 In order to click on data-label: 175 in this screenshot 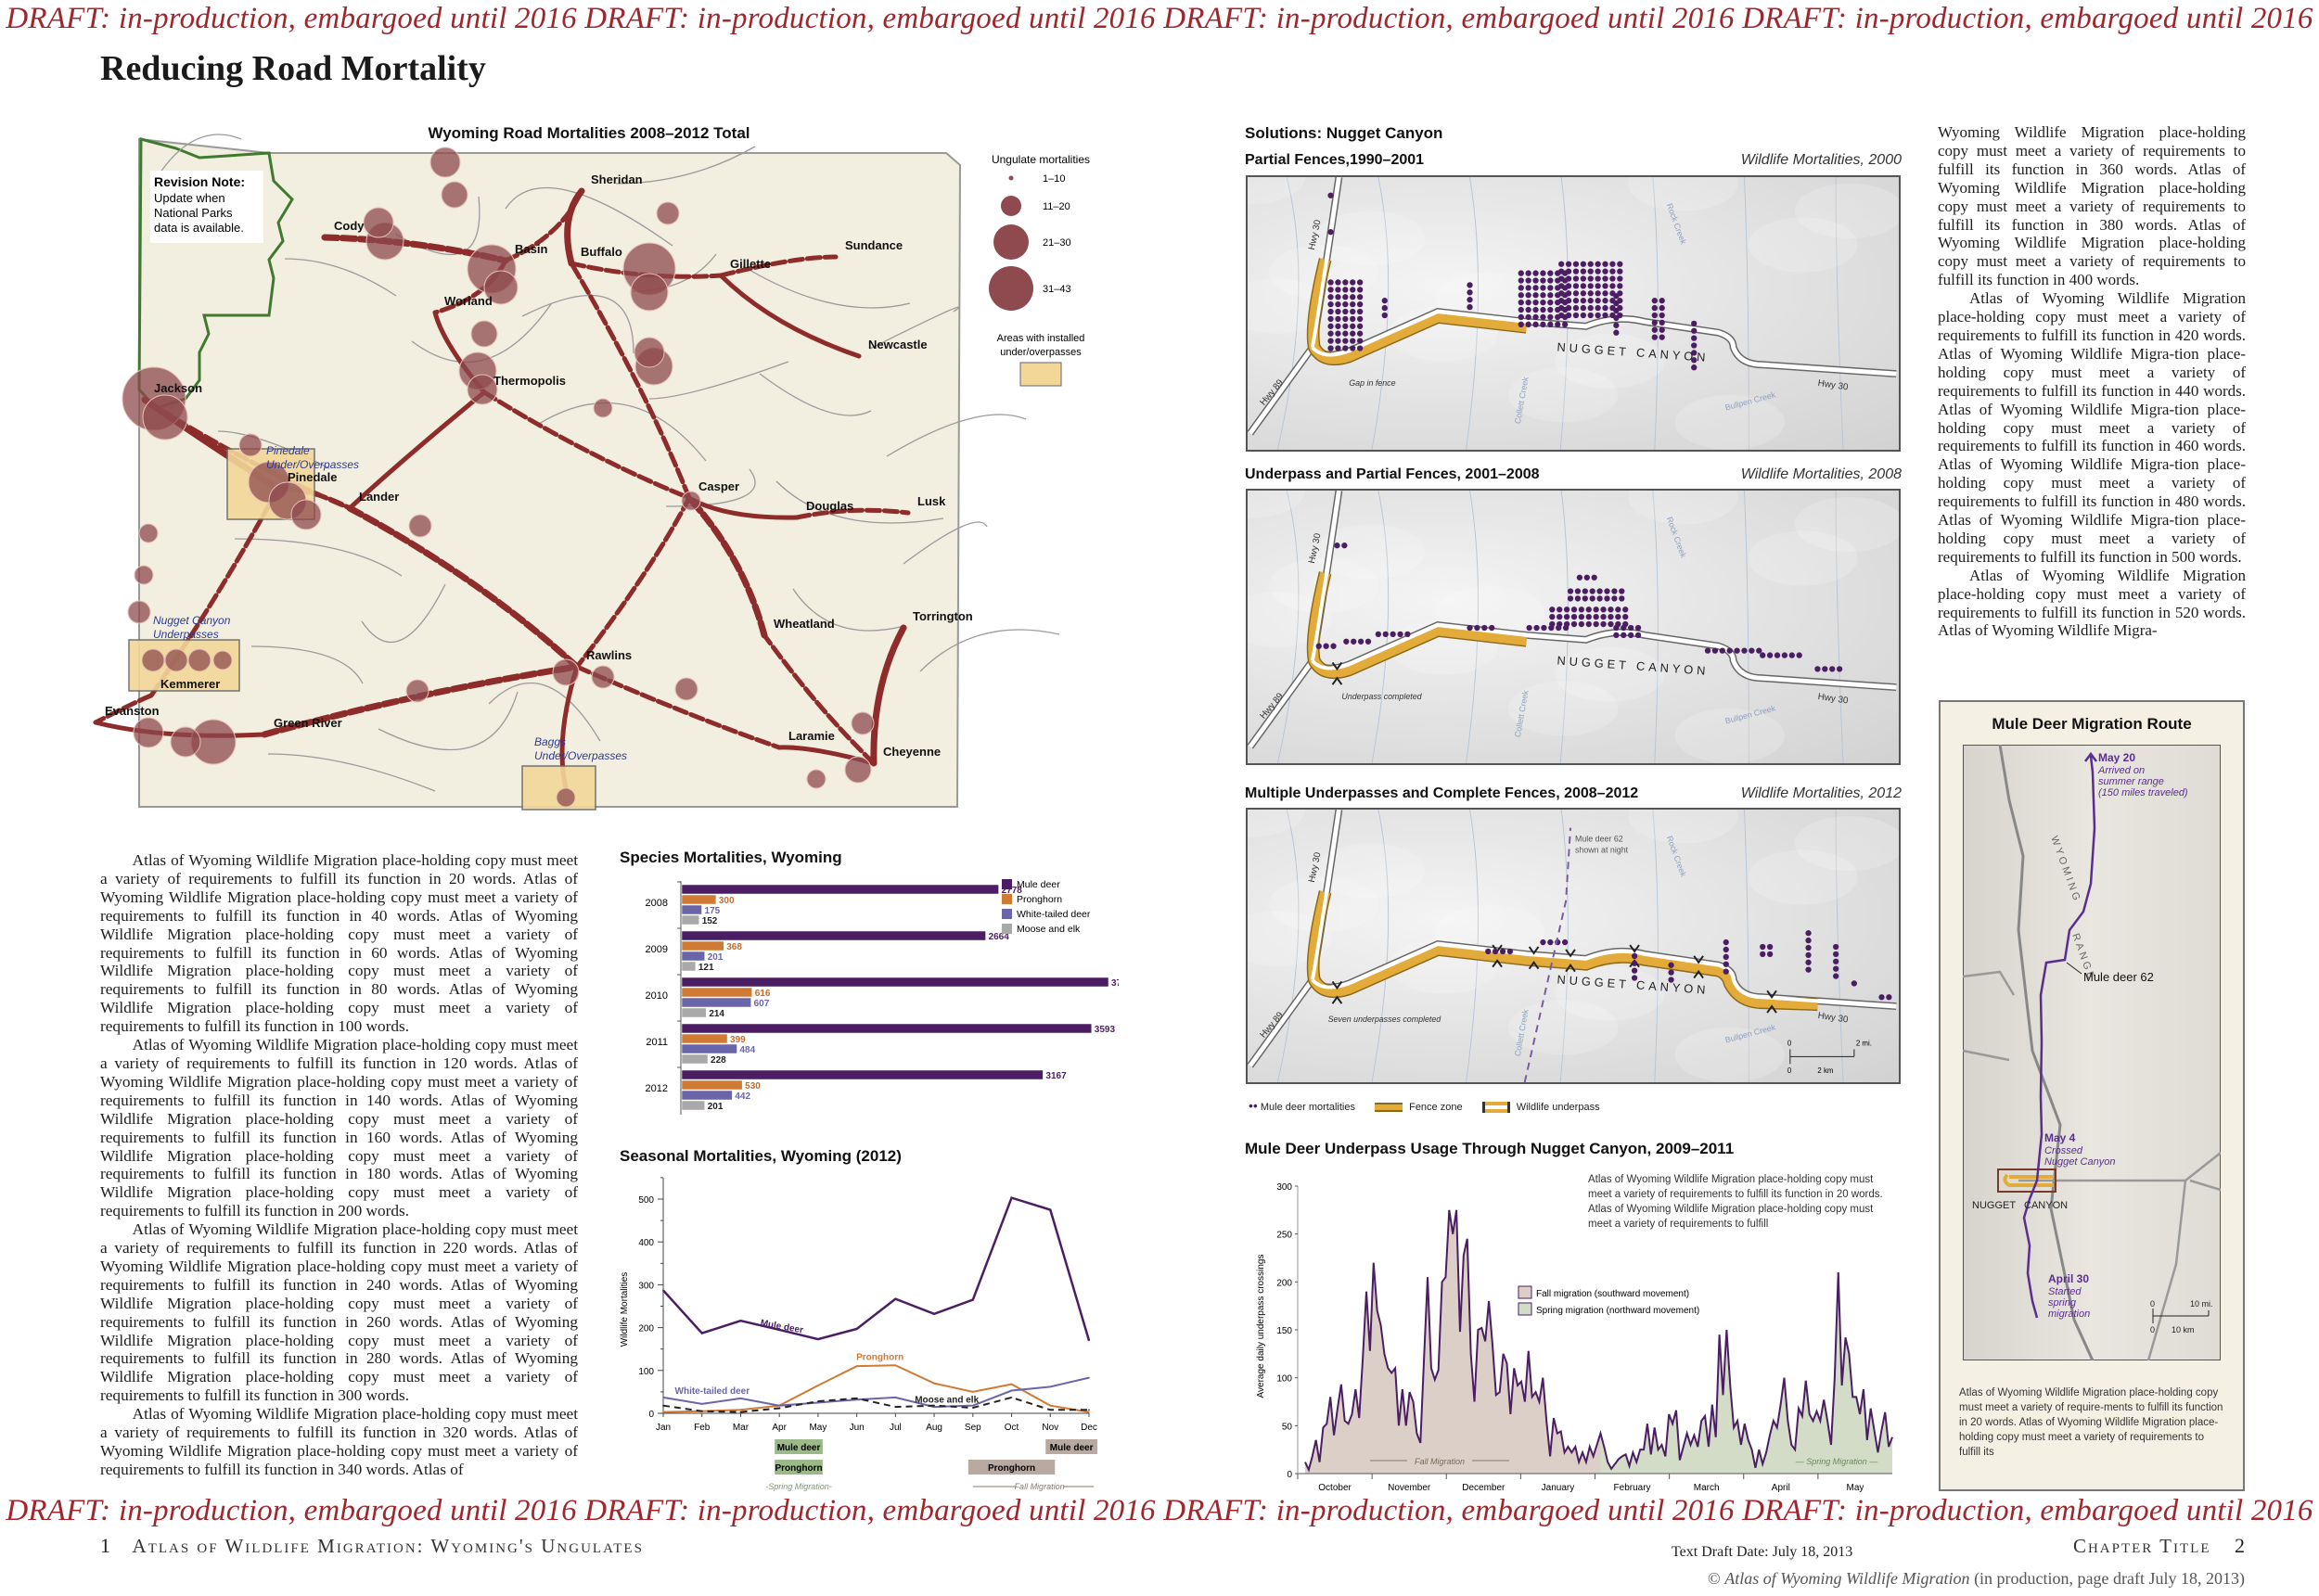, I will do `click(713, 911)`.